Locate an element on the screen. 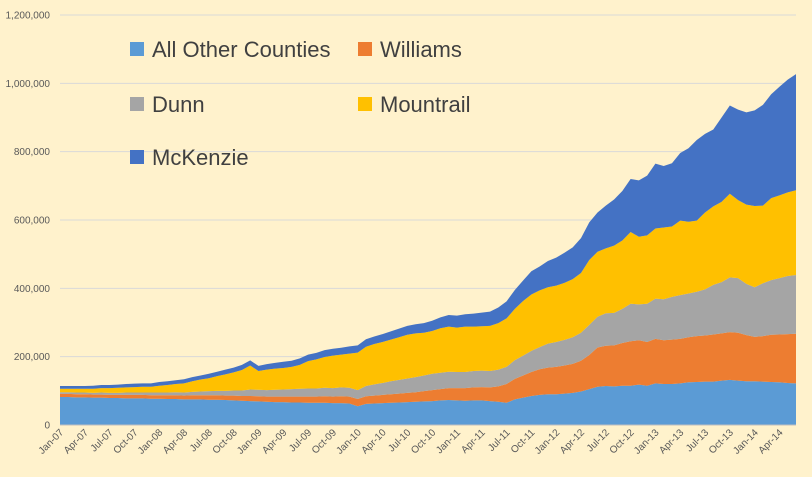  x-tick-label: Jan-14 is located at coordinates (746, 442).